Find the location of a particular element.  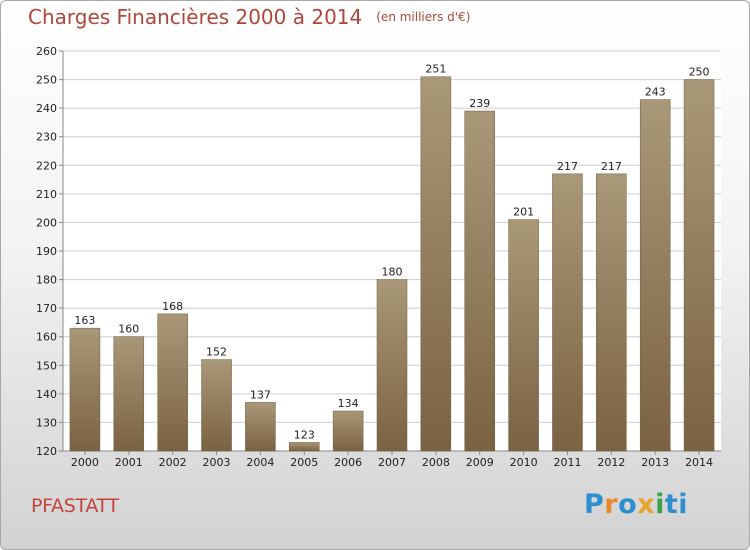

logo-letter: P is located at coordinates (594, 504).